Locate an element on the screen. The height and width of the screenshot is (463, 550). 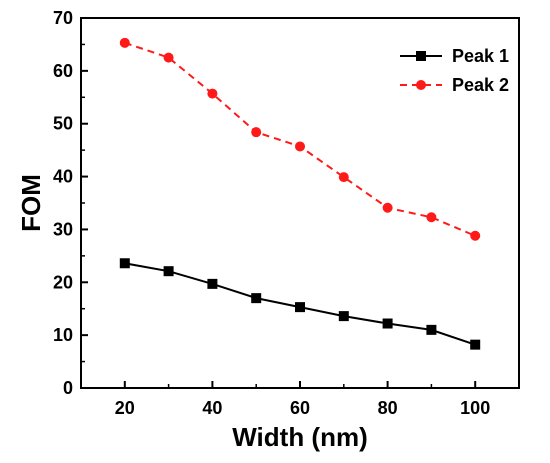
x-tick-label: 100 is located at coordinates (475, 408).